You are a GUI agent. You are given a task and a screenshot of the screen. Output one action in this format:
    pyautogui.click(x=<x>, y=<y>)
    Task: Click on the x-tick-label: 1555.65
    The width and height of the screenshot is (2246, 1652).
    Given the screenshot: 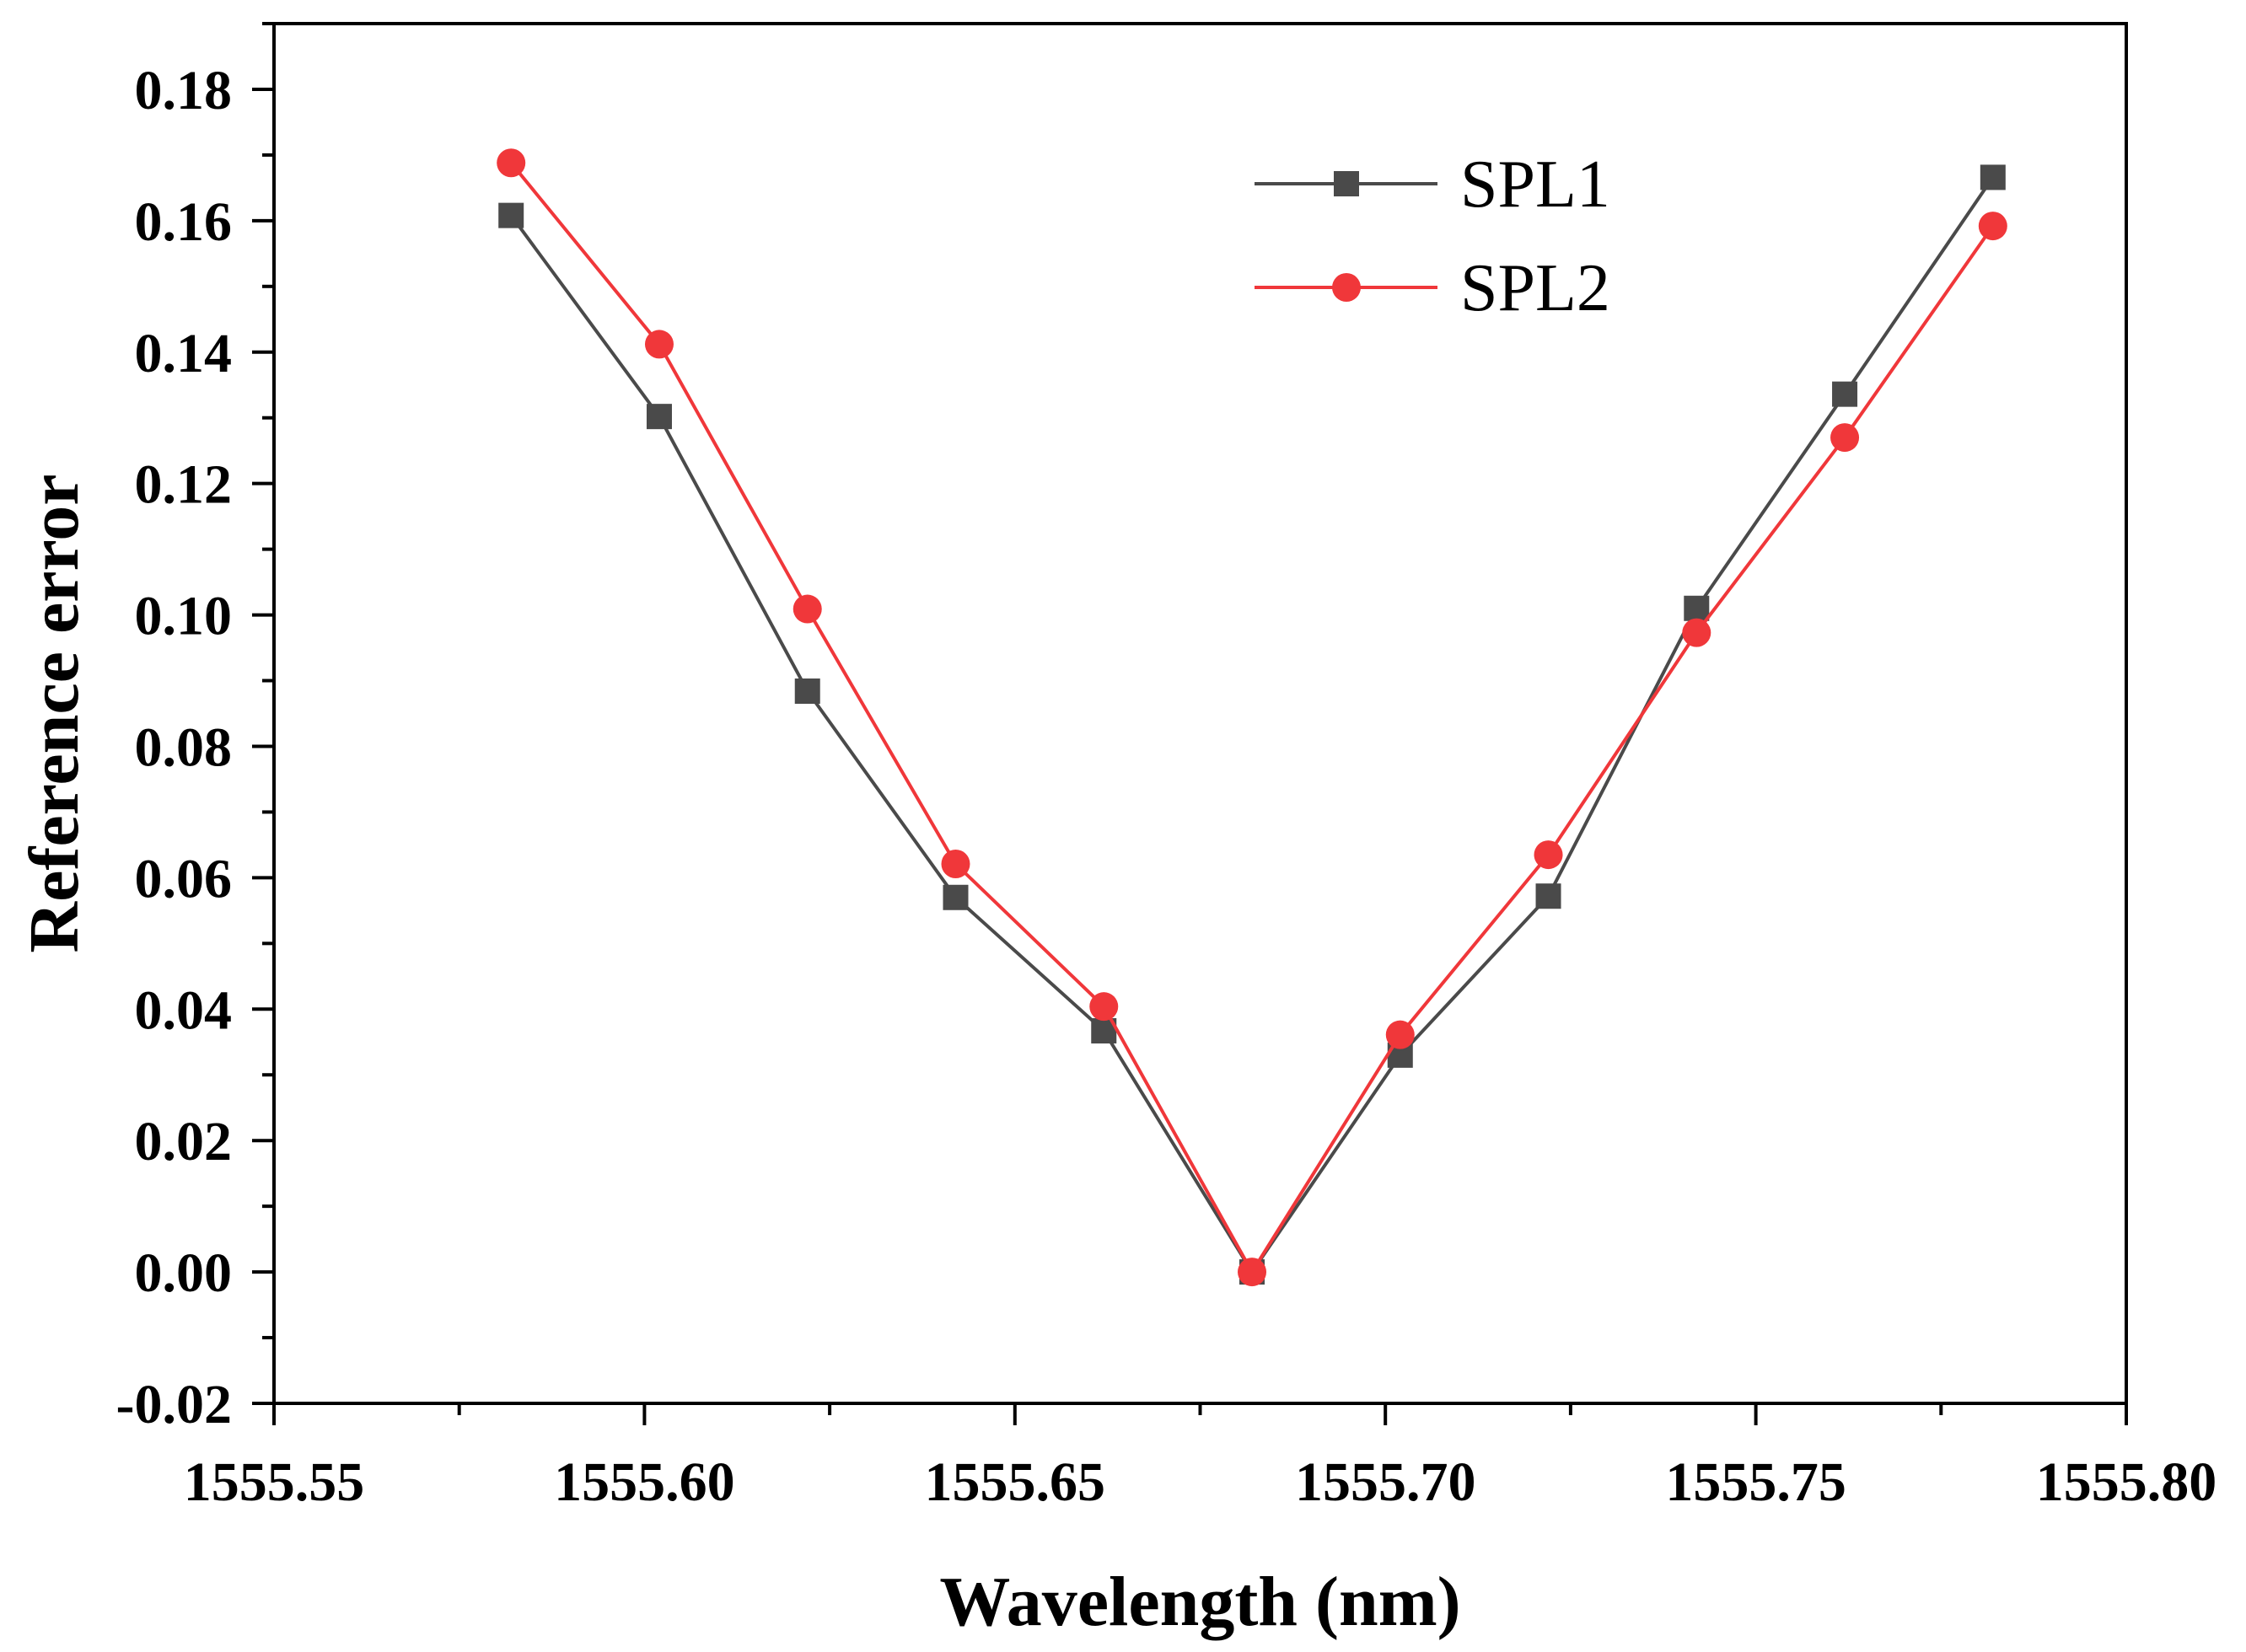 What is the action you would take?
    pyautogui.click(x=1016, y=1482)
    